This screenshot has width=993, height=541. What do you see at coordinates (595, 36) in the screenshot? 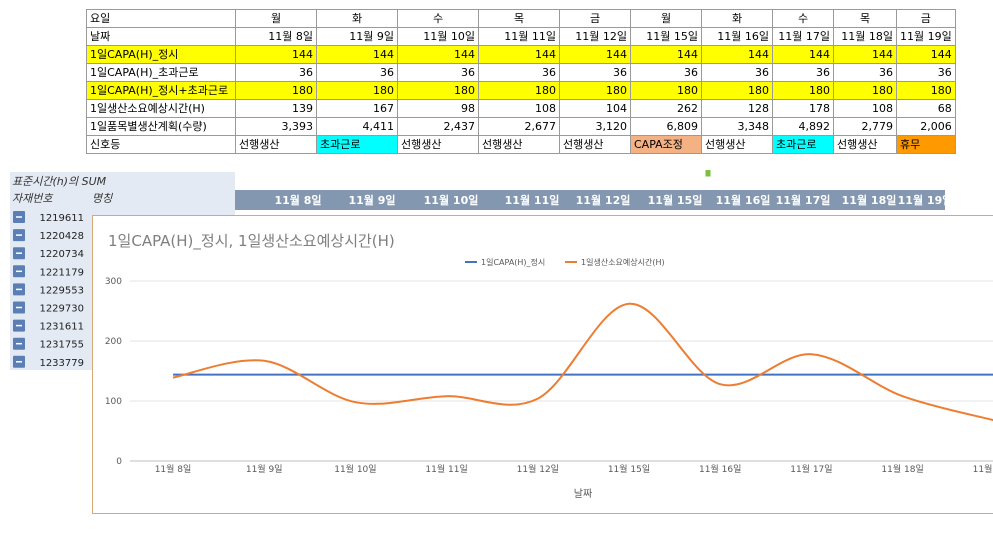
I see `cell: 11월 12일` at bounding box center [595, 36].